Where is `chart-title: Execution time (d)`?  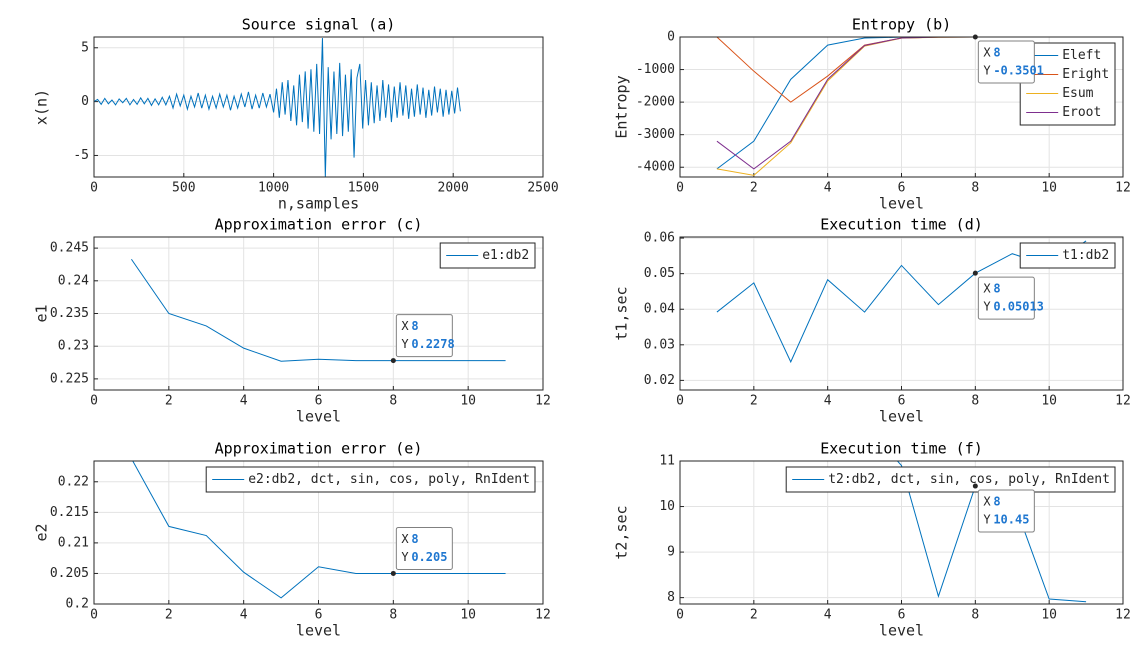
chart-title: Execution time (d) is located at coordinates (901, 225).